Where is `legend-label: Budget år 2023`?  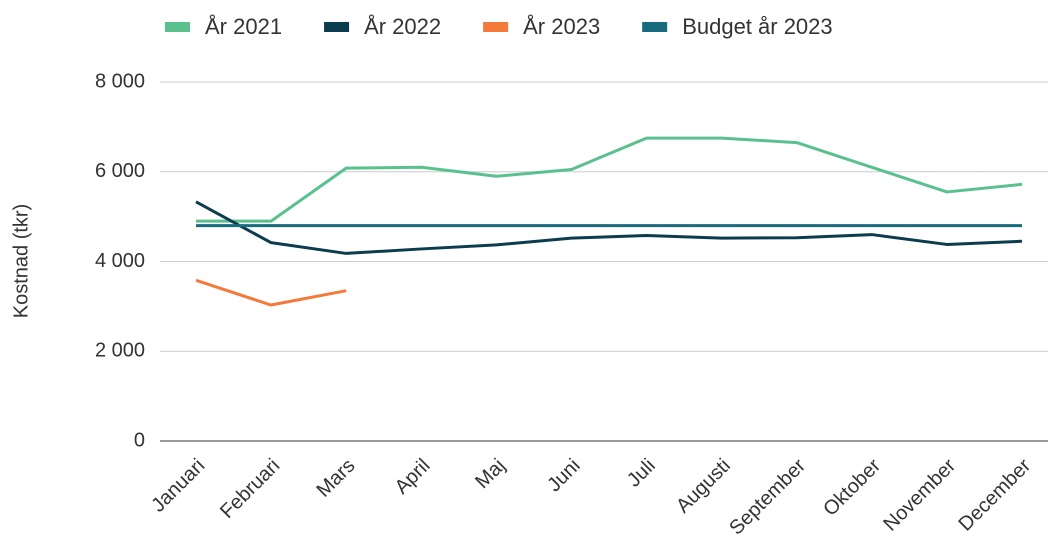 legend-label: Budget år 2023 is located at coordinates (757, 26).